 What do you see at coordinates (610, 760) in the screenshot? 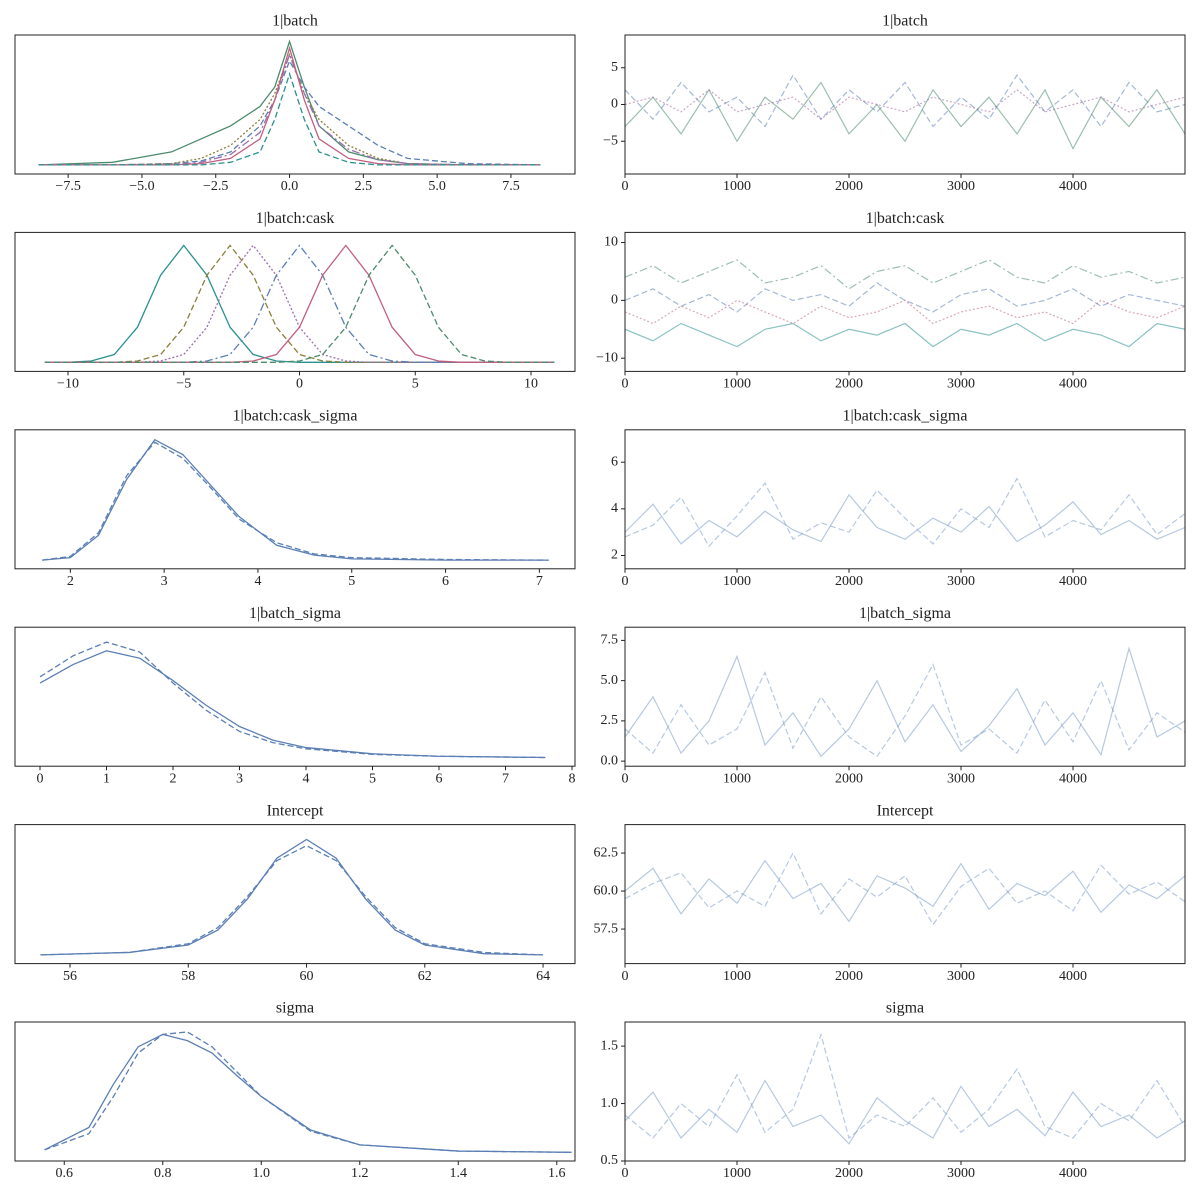
I see `y-tick-label: 0.0` at bounding box center [610, 760].